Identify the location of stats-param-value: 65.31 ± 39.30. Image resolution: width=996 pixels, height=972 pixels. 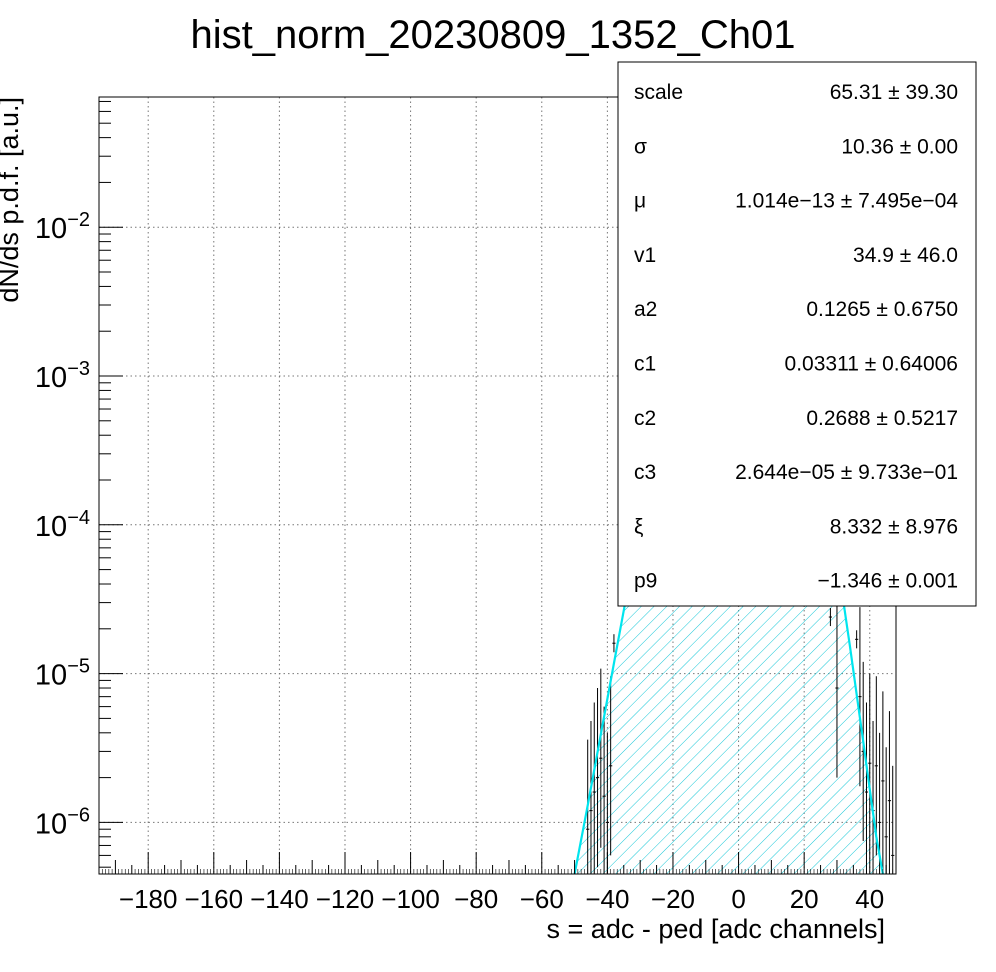
(894, 92).